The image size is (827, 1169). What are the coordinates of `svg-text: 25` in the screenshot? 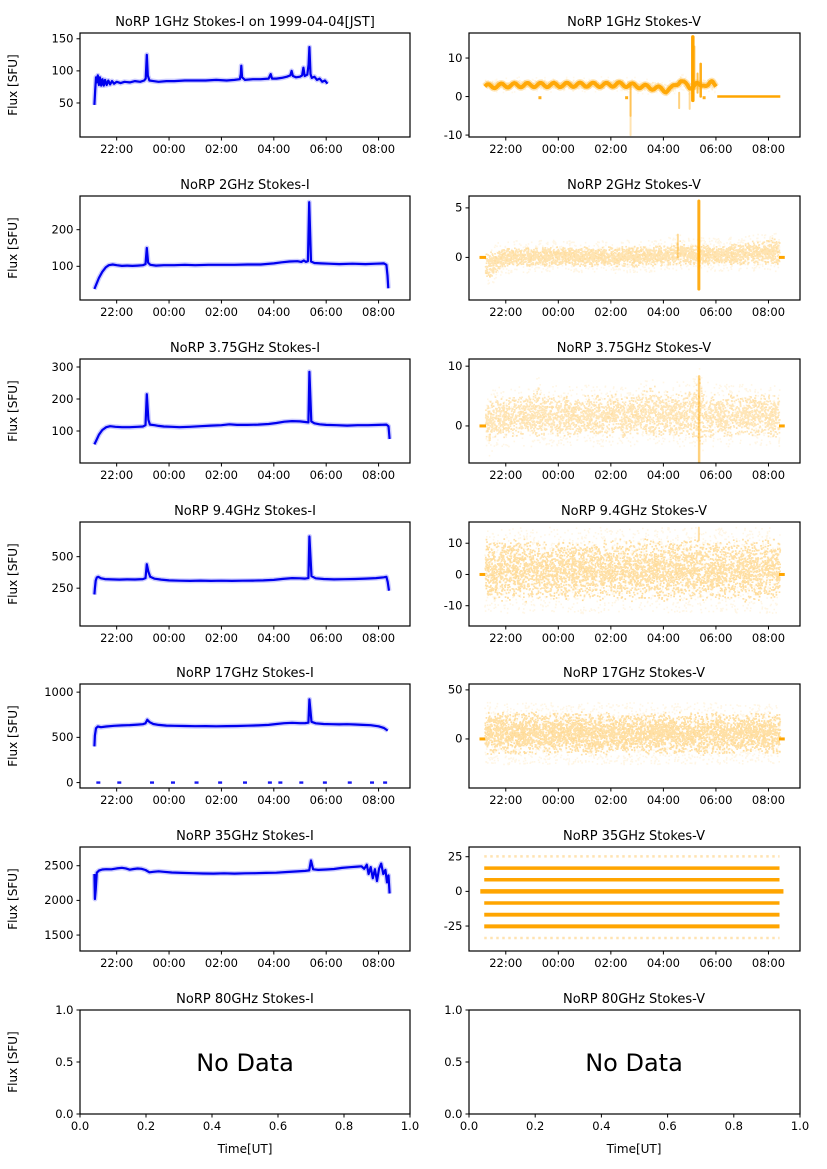 It's located at (455, 857).